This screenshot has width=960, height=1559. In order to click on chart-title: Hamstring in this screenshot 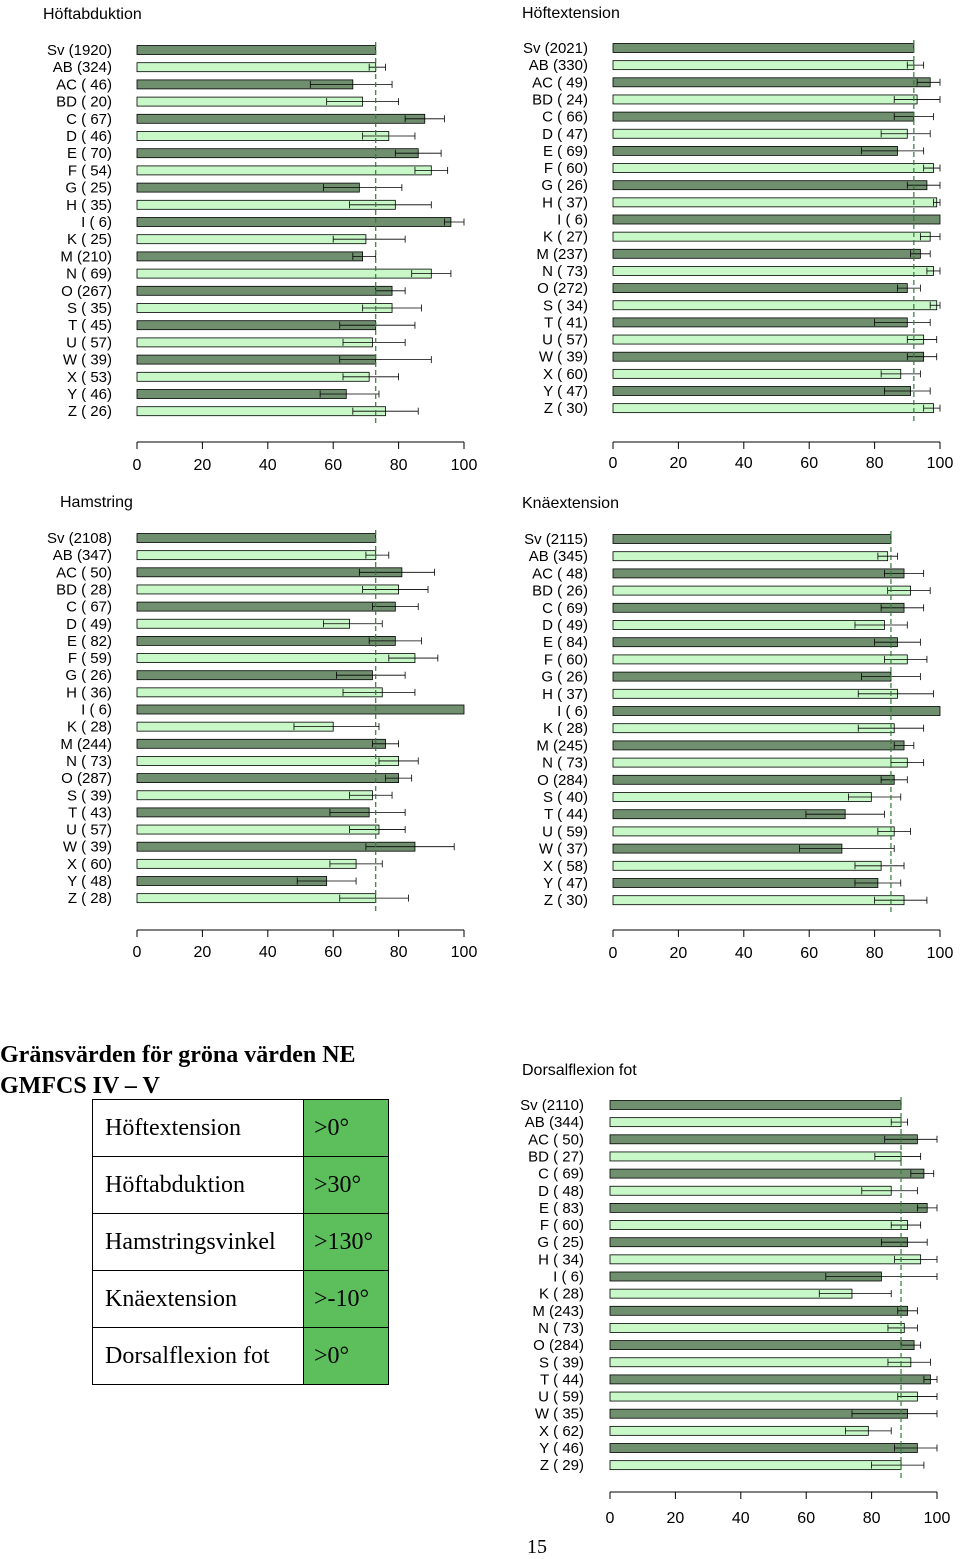, I will do `click(96, 502)`.